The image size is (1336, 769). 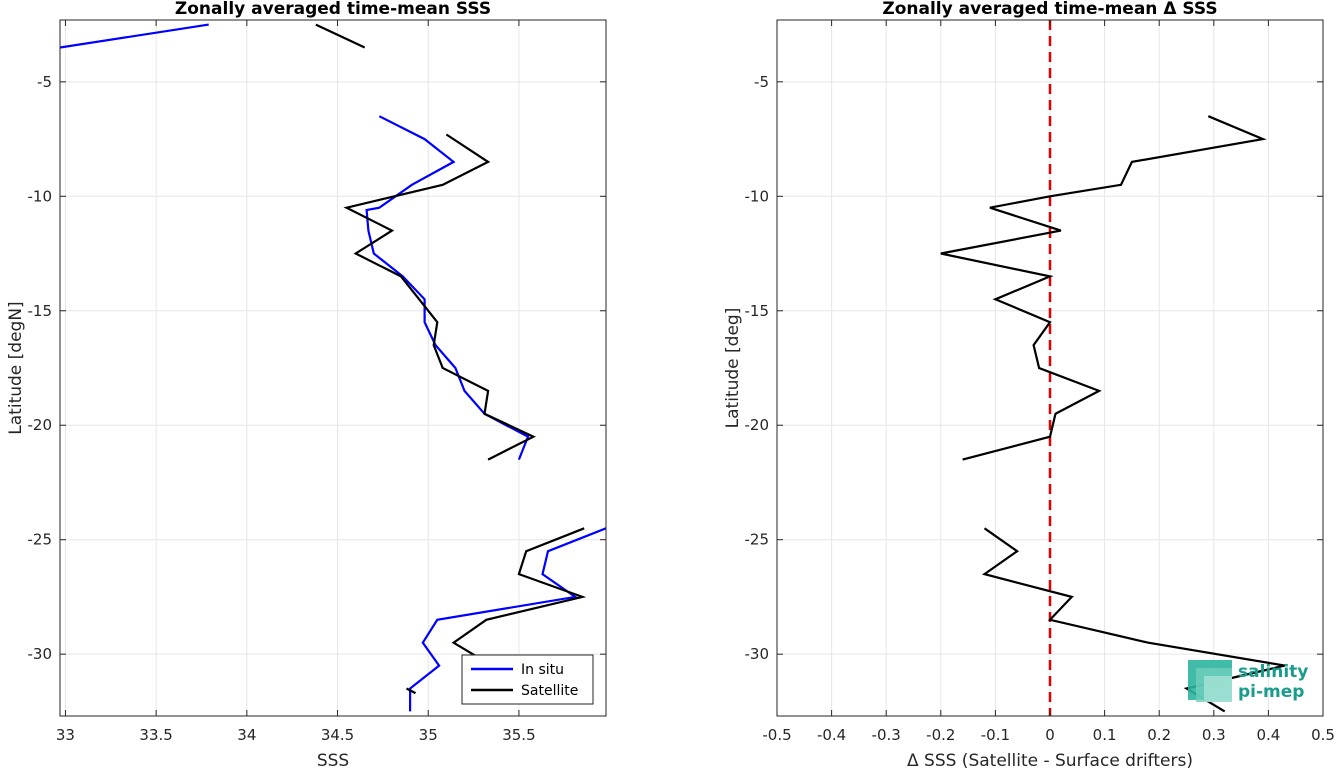 What do you see at coordinates (757, 425) in the screenshot?
I see `right-y-tick-label-3: -20` at bounding box center [757, 425].